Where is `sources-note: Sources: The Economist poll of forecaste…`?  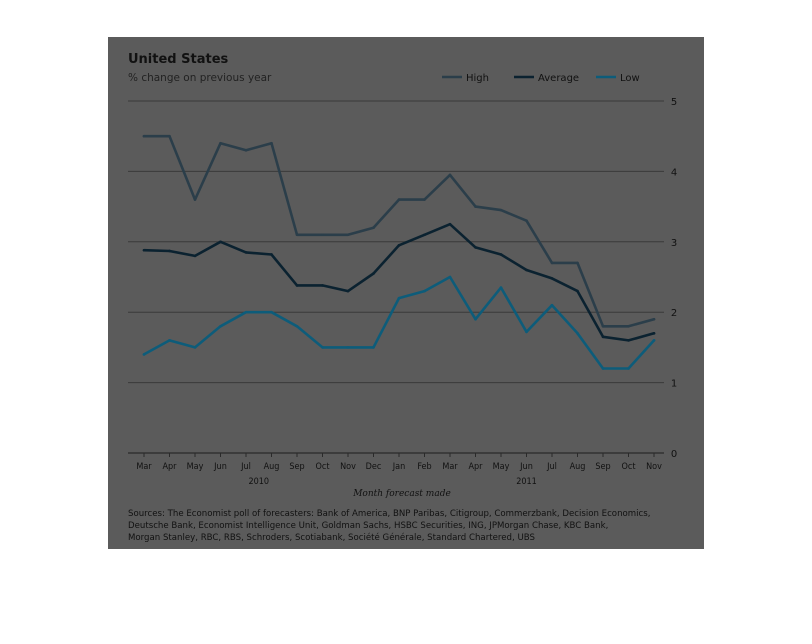 sources-note: Sources: The Economist poll of forecaste… is located at coordinates (389, 526).